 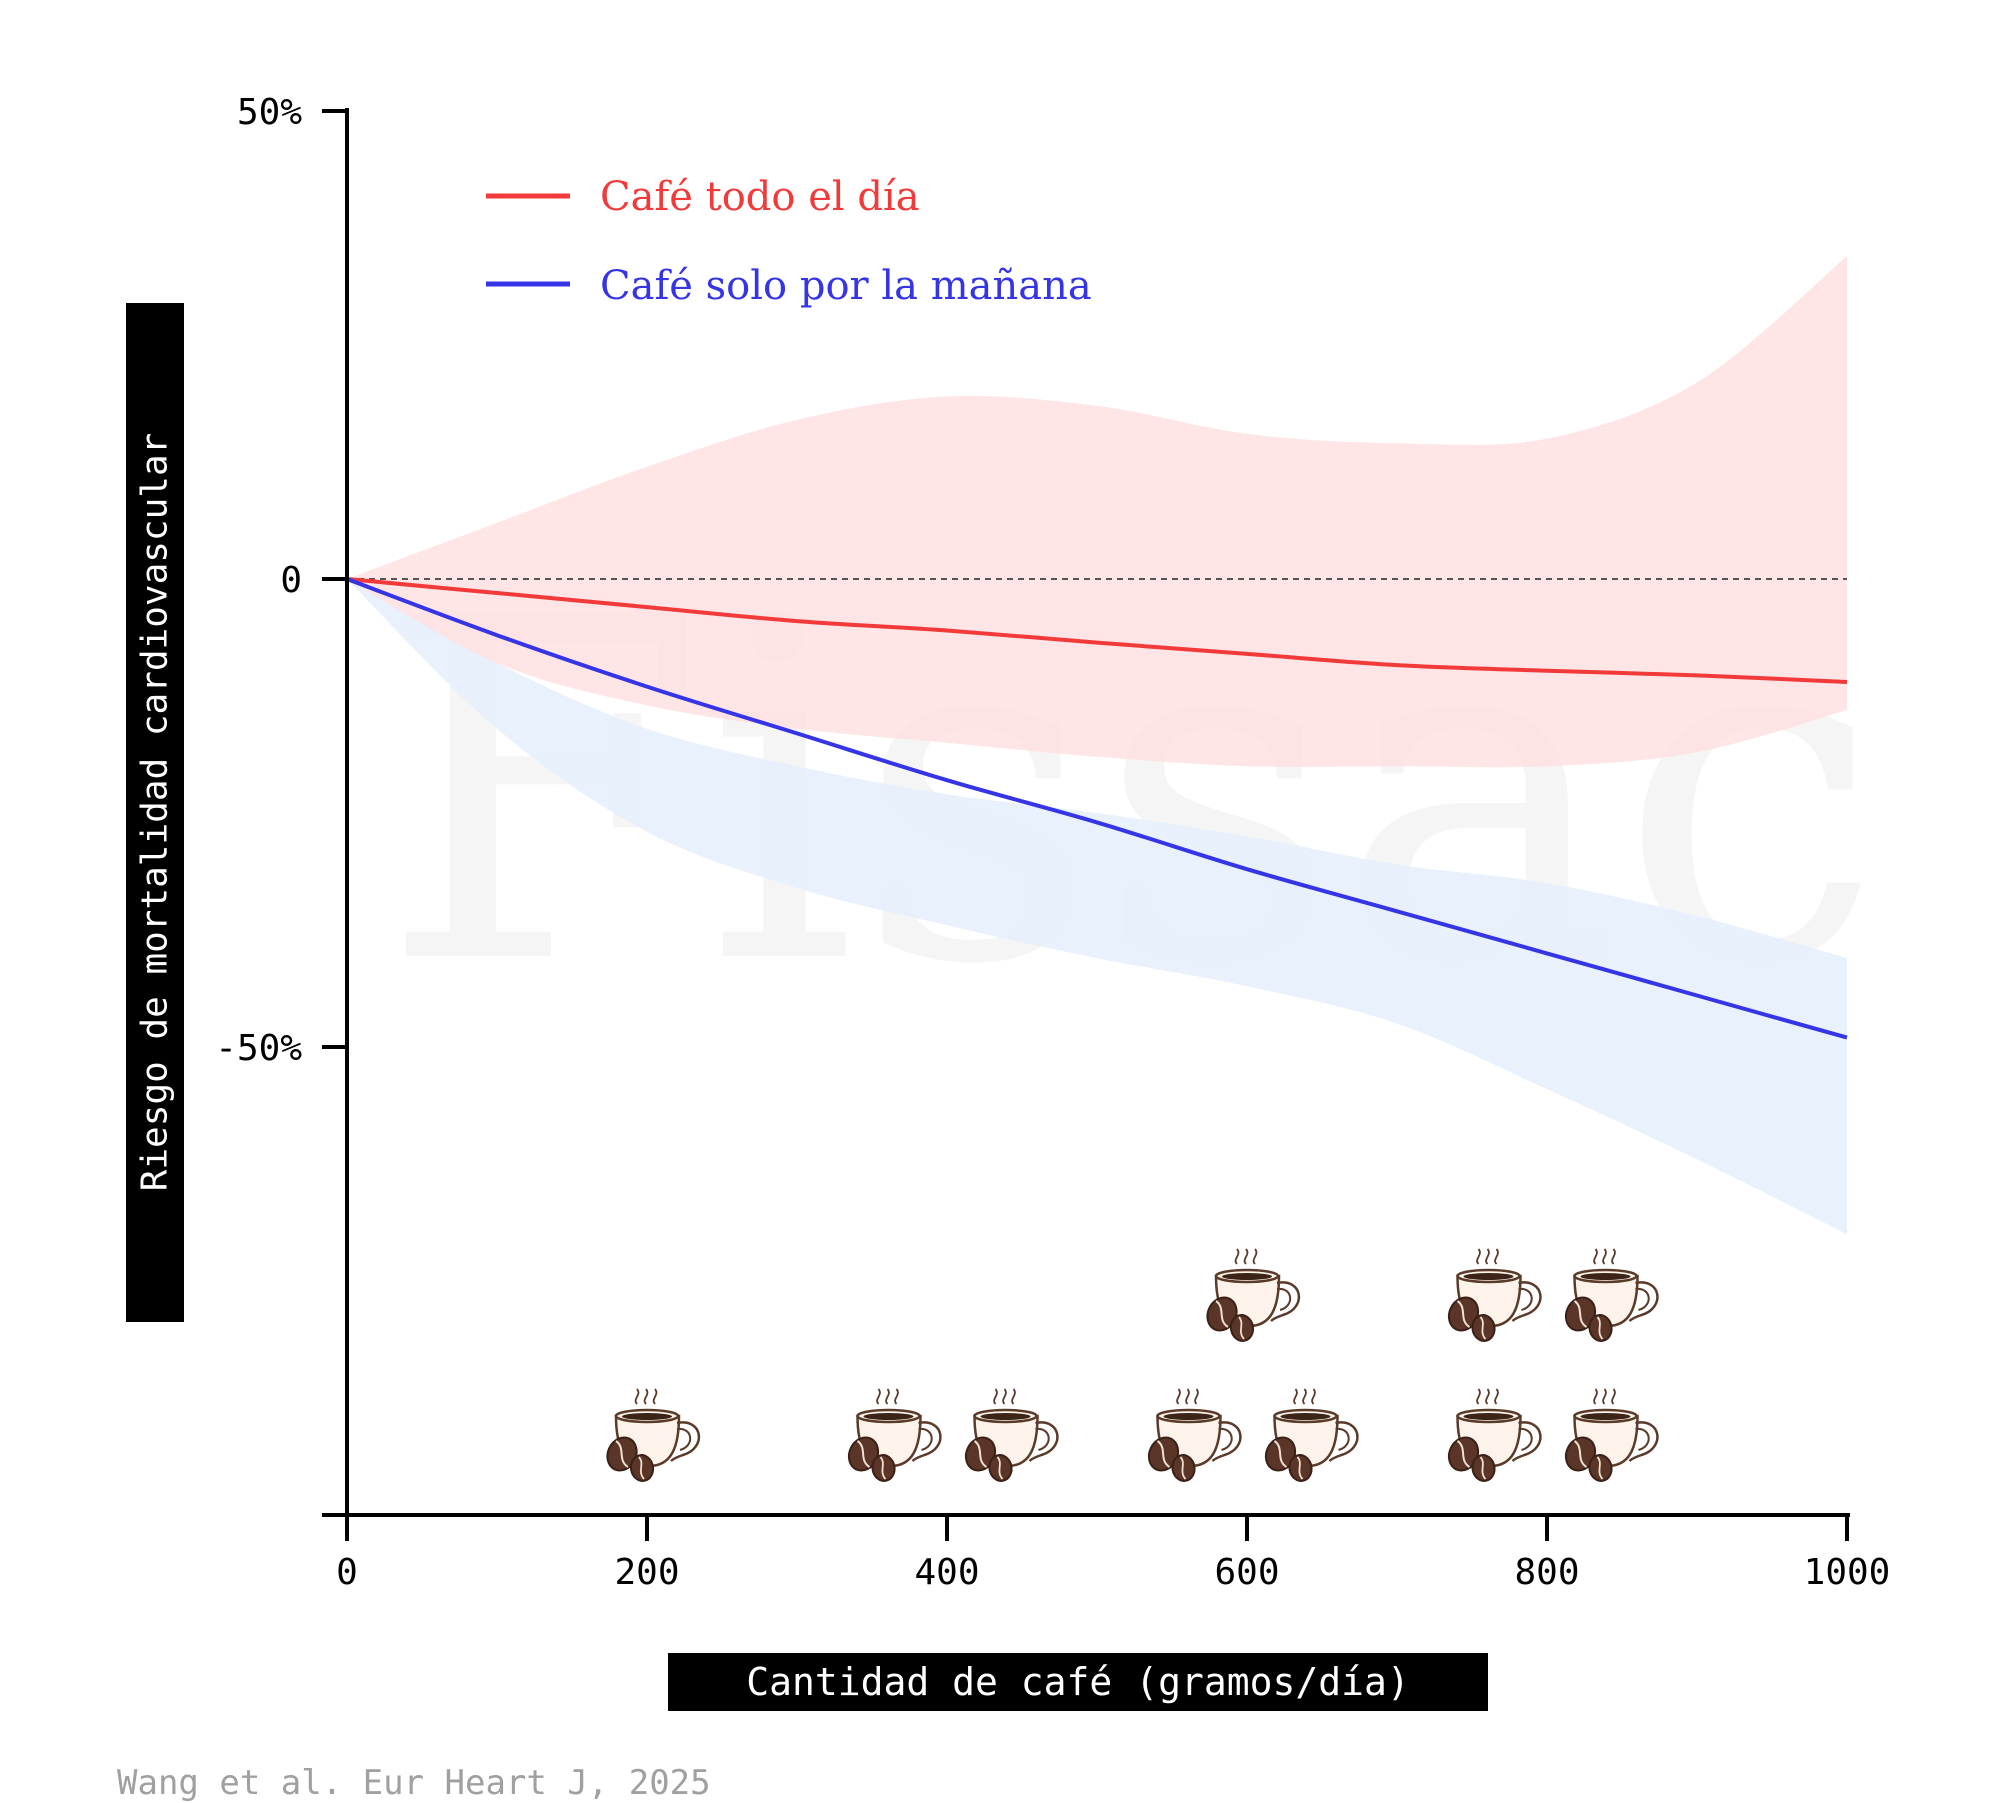 What do you see at coordinates (646, 1572) in the screenshot?
I see `x-tick-label: 200` at bounding box center [646, 1572].